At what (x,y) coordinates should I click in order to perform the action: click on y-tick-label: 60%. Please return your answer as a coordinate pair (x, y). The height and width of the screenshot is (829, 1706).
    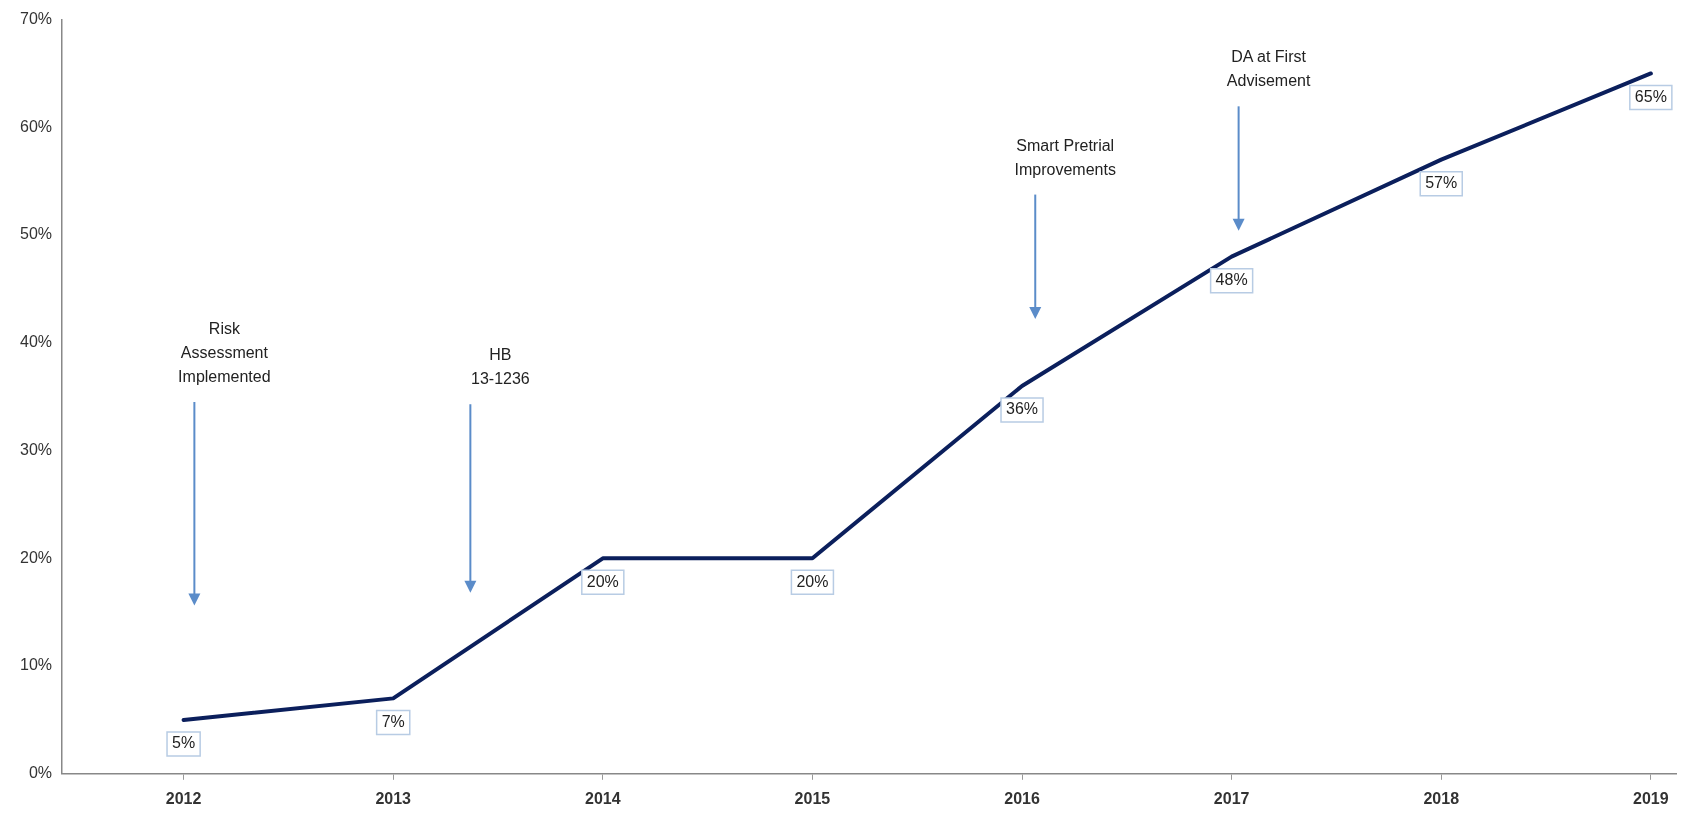
    Looking at the image, I should click on (36, 126).